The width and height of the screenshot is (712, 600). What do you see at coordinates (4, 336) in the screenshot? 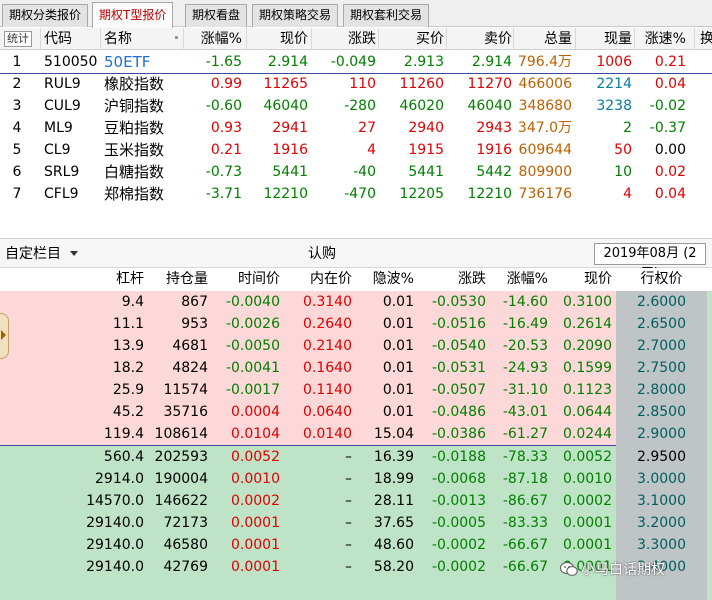
I see `expand-arrow-icon` at bounding box center [4, 336].